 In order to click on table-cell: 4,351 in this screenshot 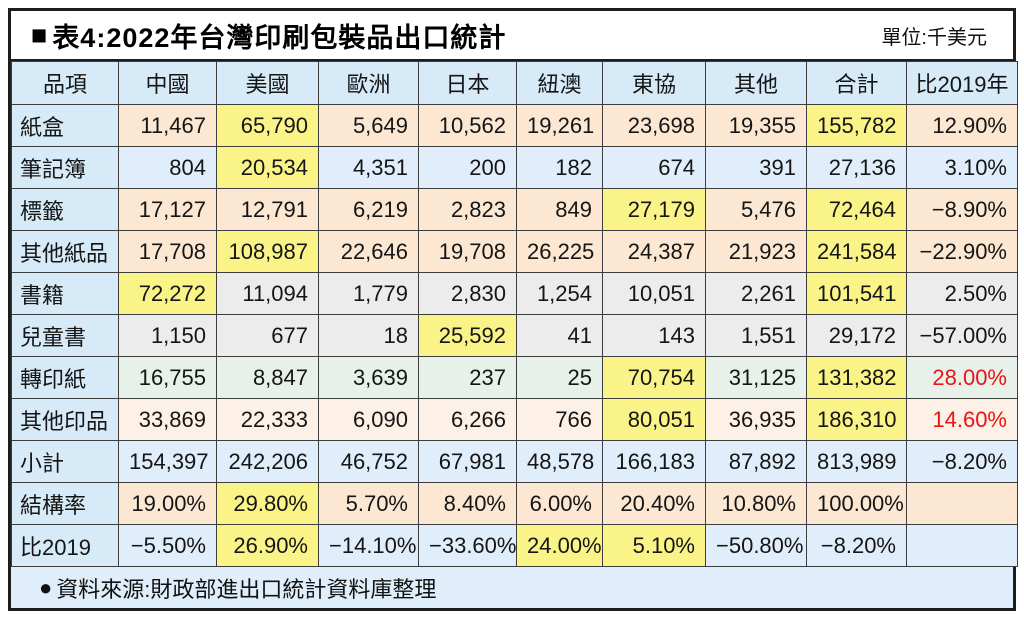, I will do `click(368, 167)`.